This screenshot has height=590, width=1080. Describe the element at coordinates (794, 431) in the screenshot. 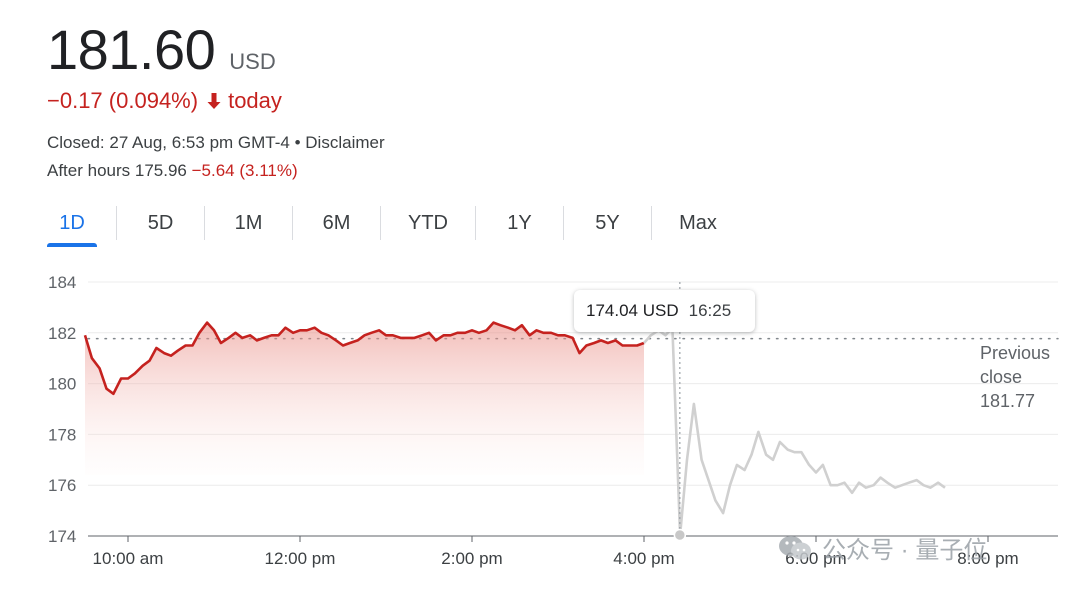

I see `after-hours-line` at that location.